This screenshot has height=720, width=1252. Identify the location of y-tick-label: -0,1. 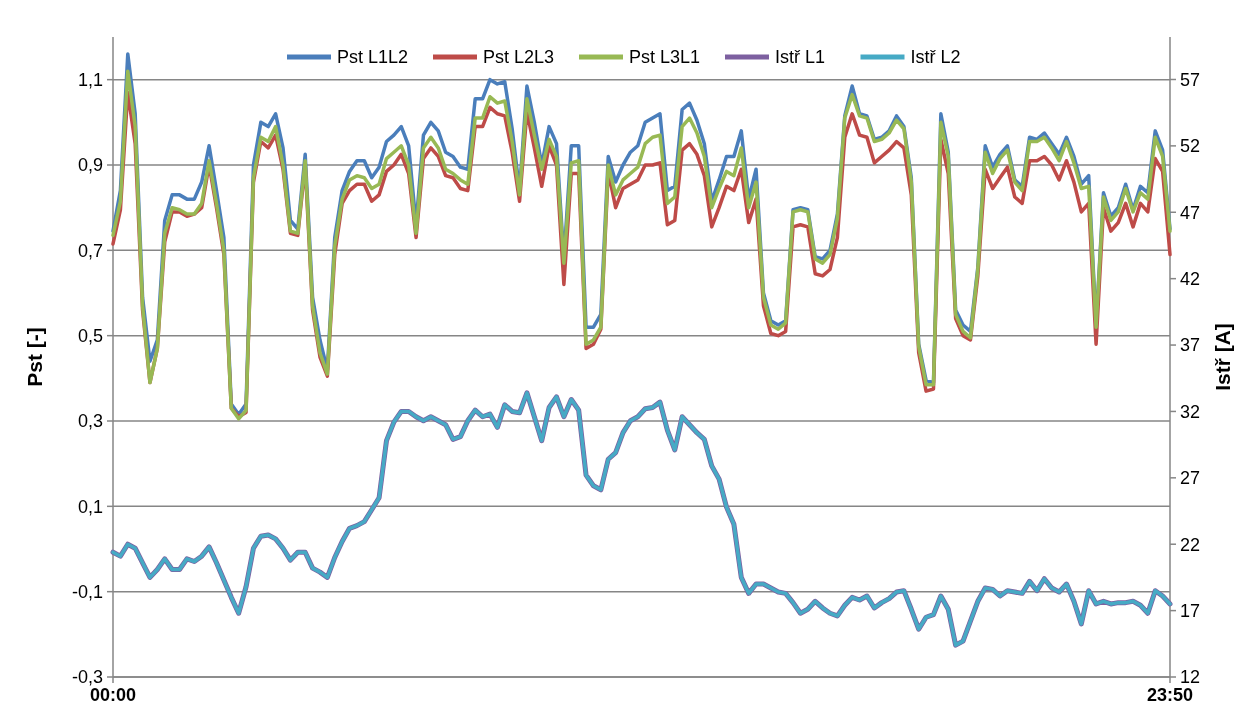
(87, 591).